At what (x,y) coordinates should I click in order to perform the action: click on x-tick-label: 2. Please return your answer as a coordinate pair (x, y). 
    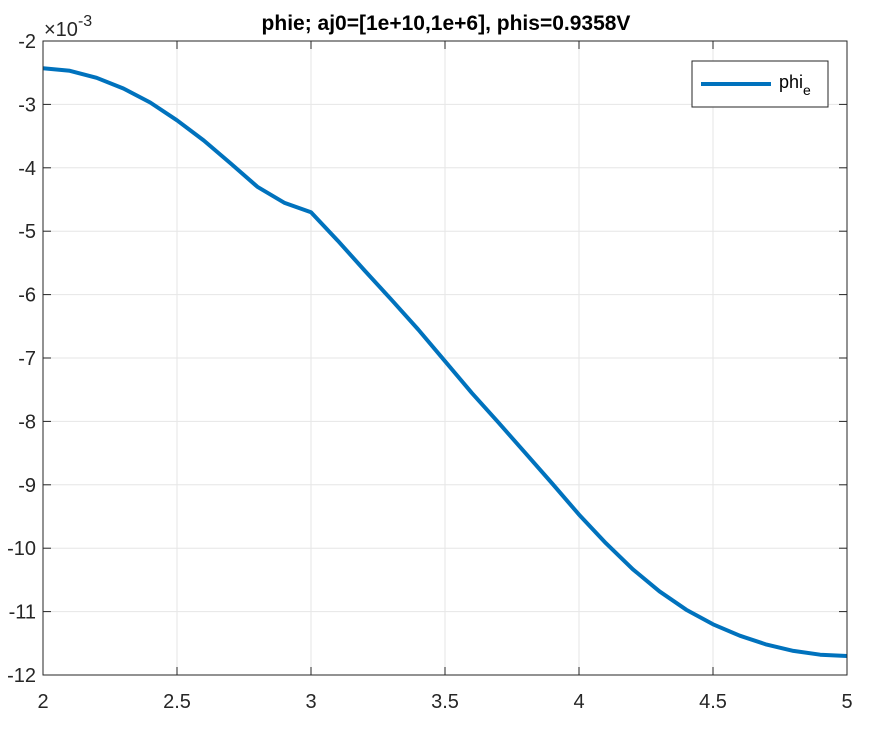
    Looking at the image, I should click on (42, 702).